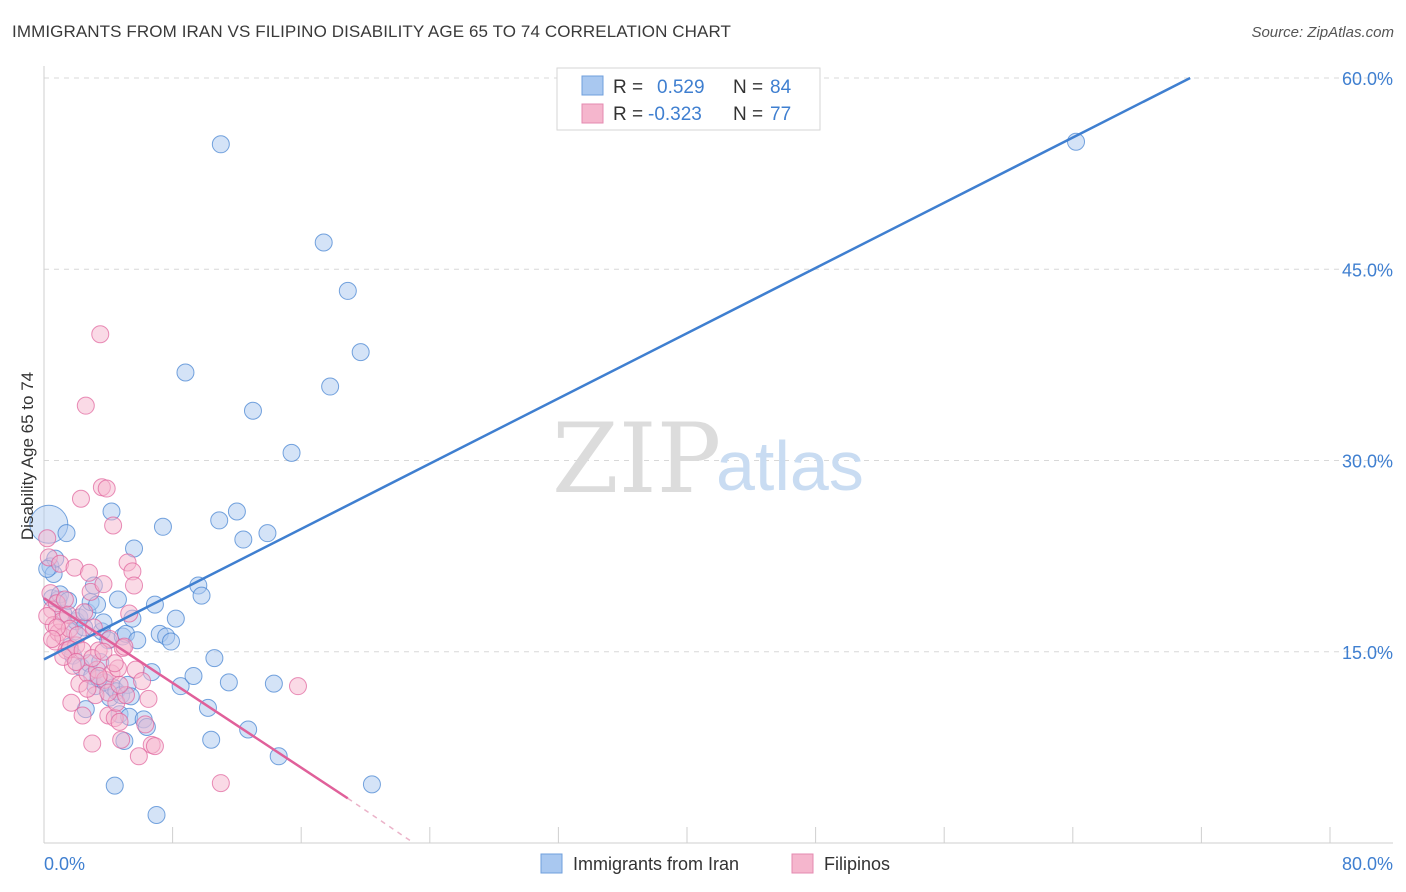 The height and width of the screenshot is (892, 1406). Describe the element at coordinates (1322, 32) in the screenshot. I see `source-label: Source: ZipAtlas.com` at that location.